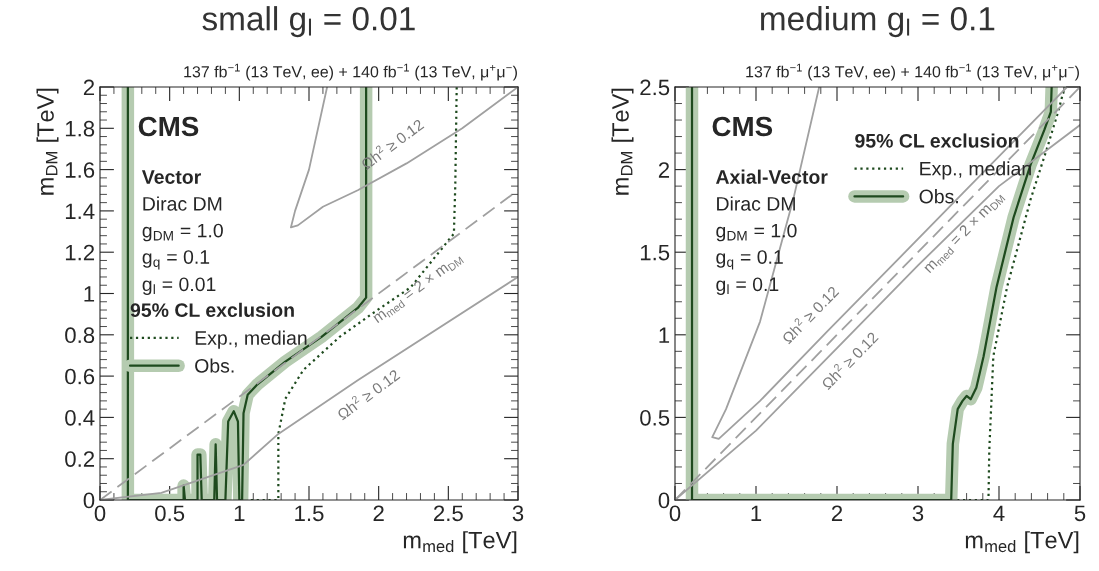  What do you see at coordinates (771, 176) in the screenshot?
I see `annotation: Axial-Vector` at bounding box center [771, 176].